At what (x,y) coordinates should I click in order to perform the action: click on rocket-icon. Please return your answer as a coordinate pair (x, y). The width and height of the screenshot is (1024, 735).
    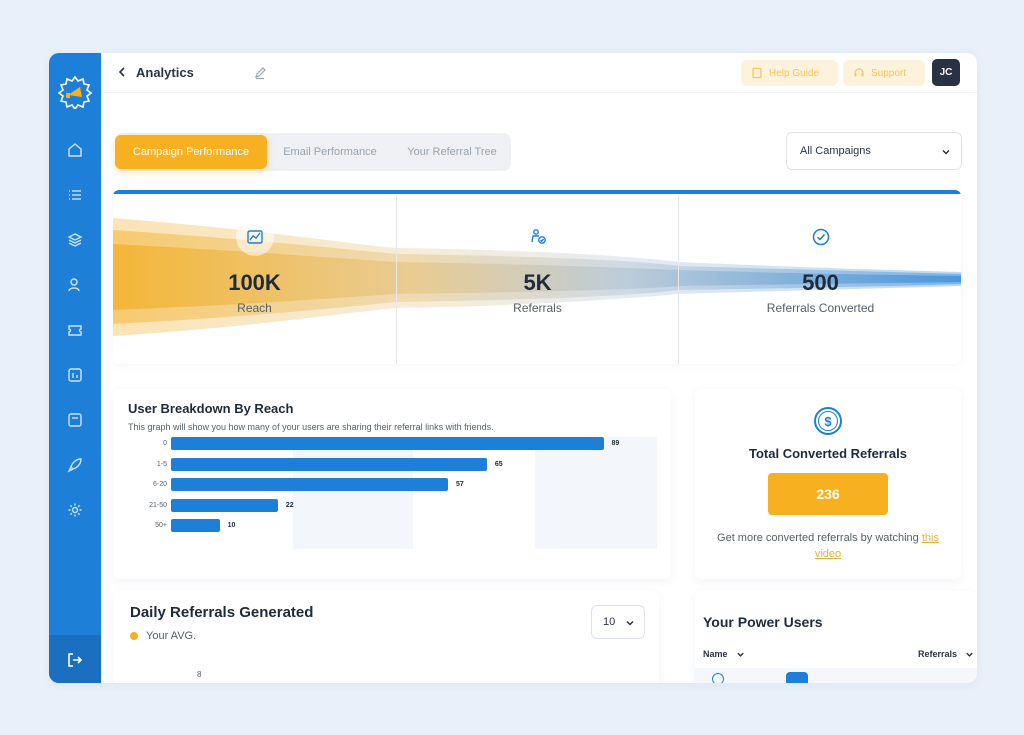
    Looking at the image, I should click on (75, 465).